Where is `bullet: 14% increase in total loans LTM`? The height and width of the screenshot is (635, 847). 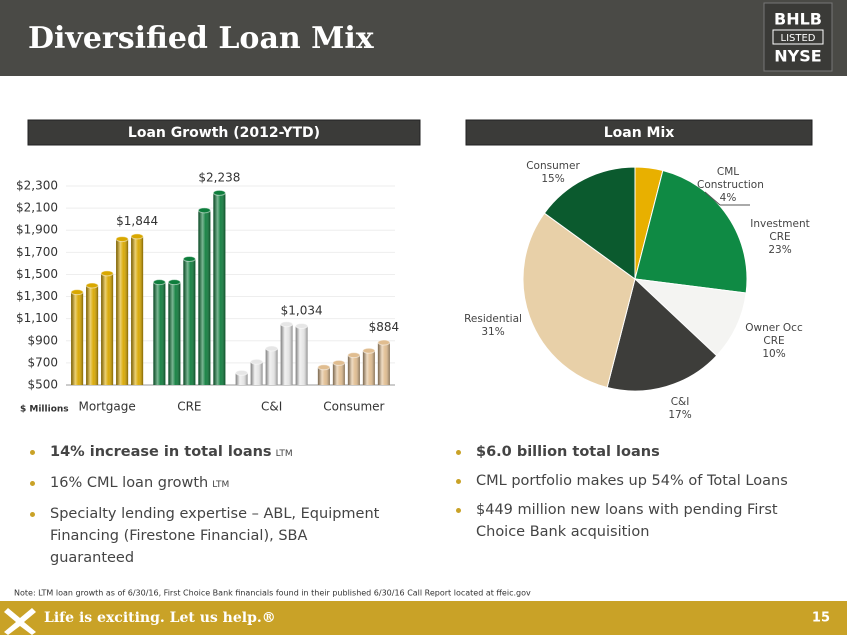
bullet: 14% increase in total loans LTM is located at coordinates (208, 453).